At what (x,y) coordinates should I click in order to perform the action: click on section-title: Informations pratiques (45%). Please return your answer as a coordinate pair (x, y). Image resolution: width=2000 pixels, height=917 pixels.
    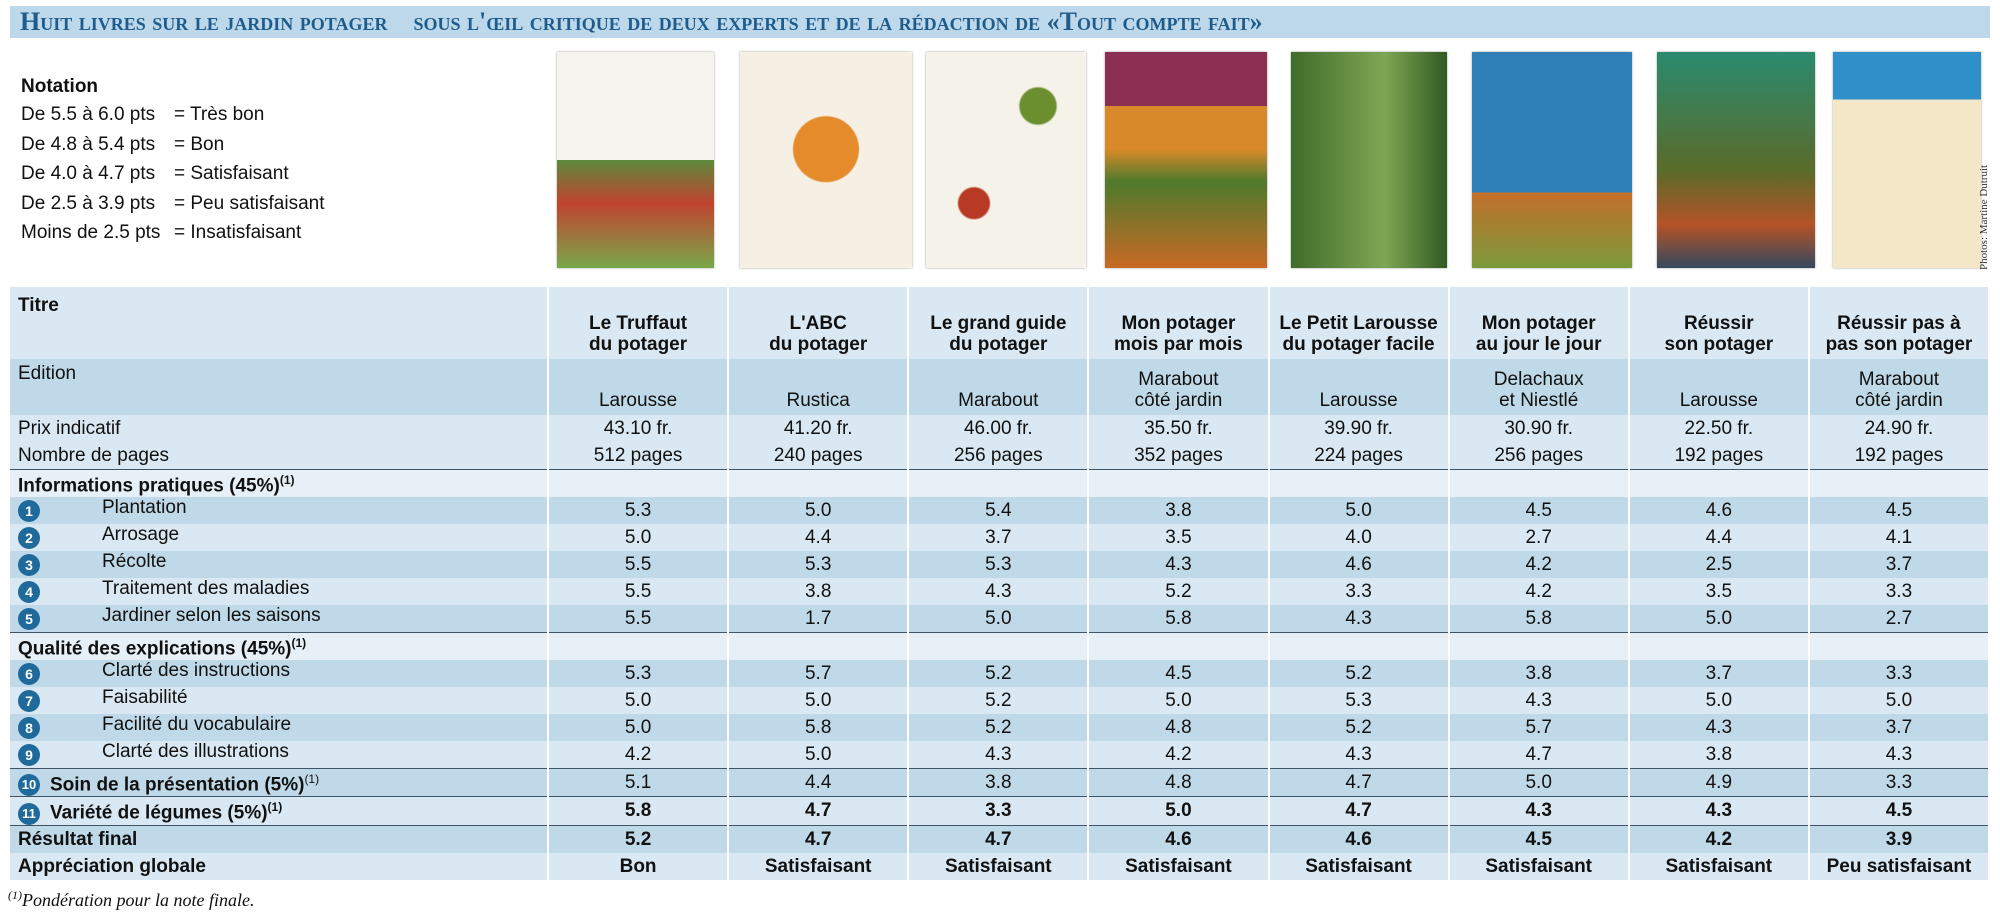
    Looking at the image, I should click on (149, 486).